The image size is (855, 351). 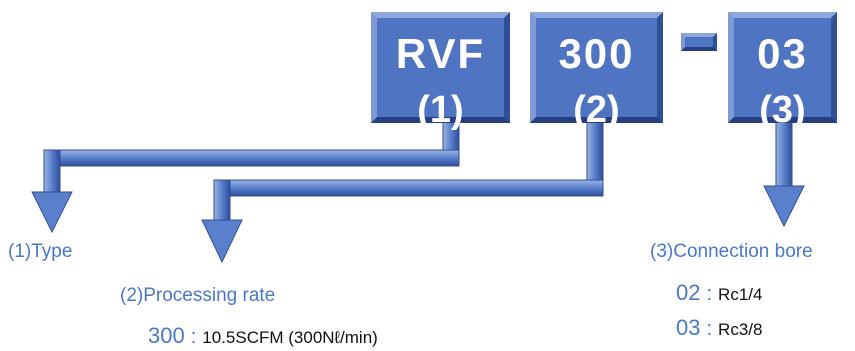 I want to click on option-code: 02, so click(x=688, y=292).